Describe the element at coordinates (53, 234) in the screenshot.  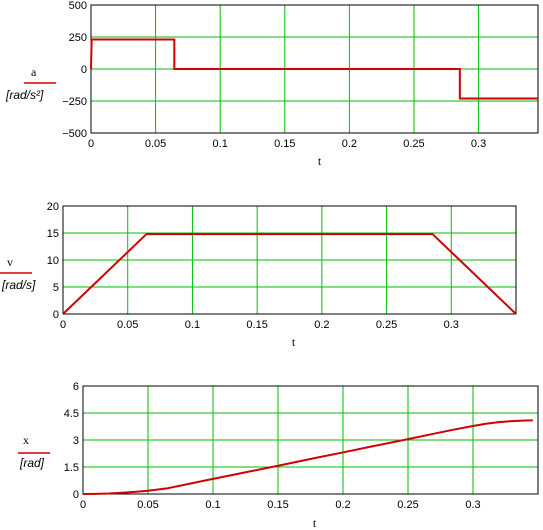
I see `y-tick-label: 15` at that location.